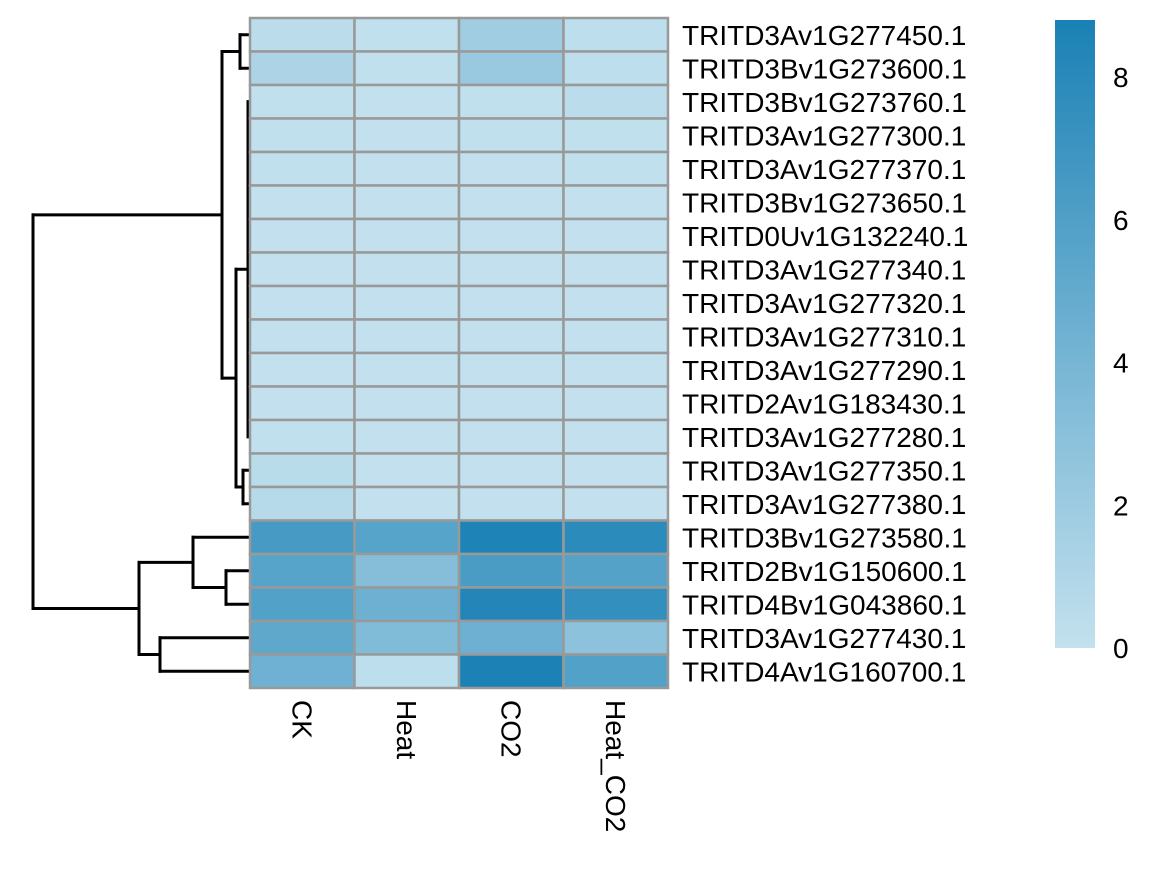 This screenshot has width=1172, height=886. Describe the element at coordinates (824, 370) in the screenshot. I see `row-label: TRITD3Av1G277290.1` at that location.